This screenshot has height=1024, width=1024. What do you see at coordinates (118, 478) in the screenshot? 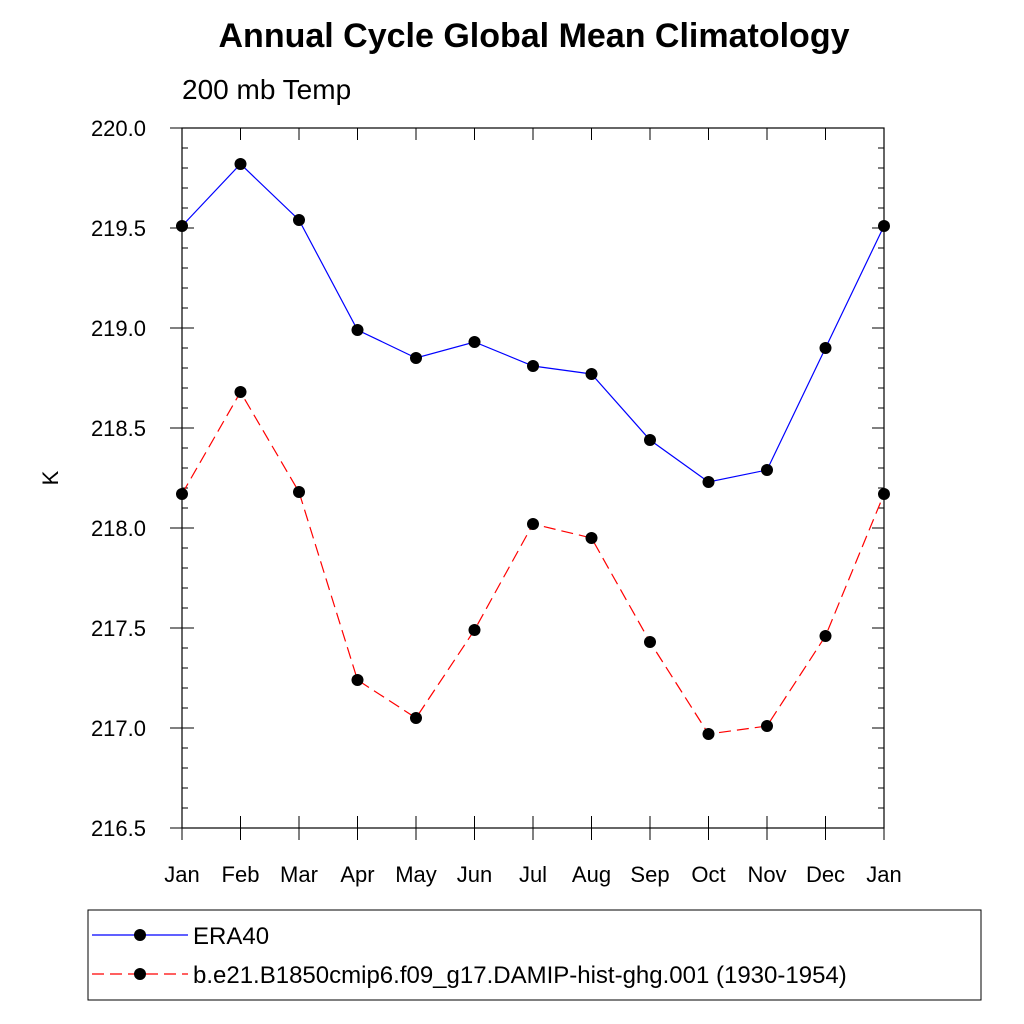
I see `y-tick-labels: 216.5 217.0 217.5 218.0 218.5 219.0 219.5 220.0` at bounding box center [118, 478].